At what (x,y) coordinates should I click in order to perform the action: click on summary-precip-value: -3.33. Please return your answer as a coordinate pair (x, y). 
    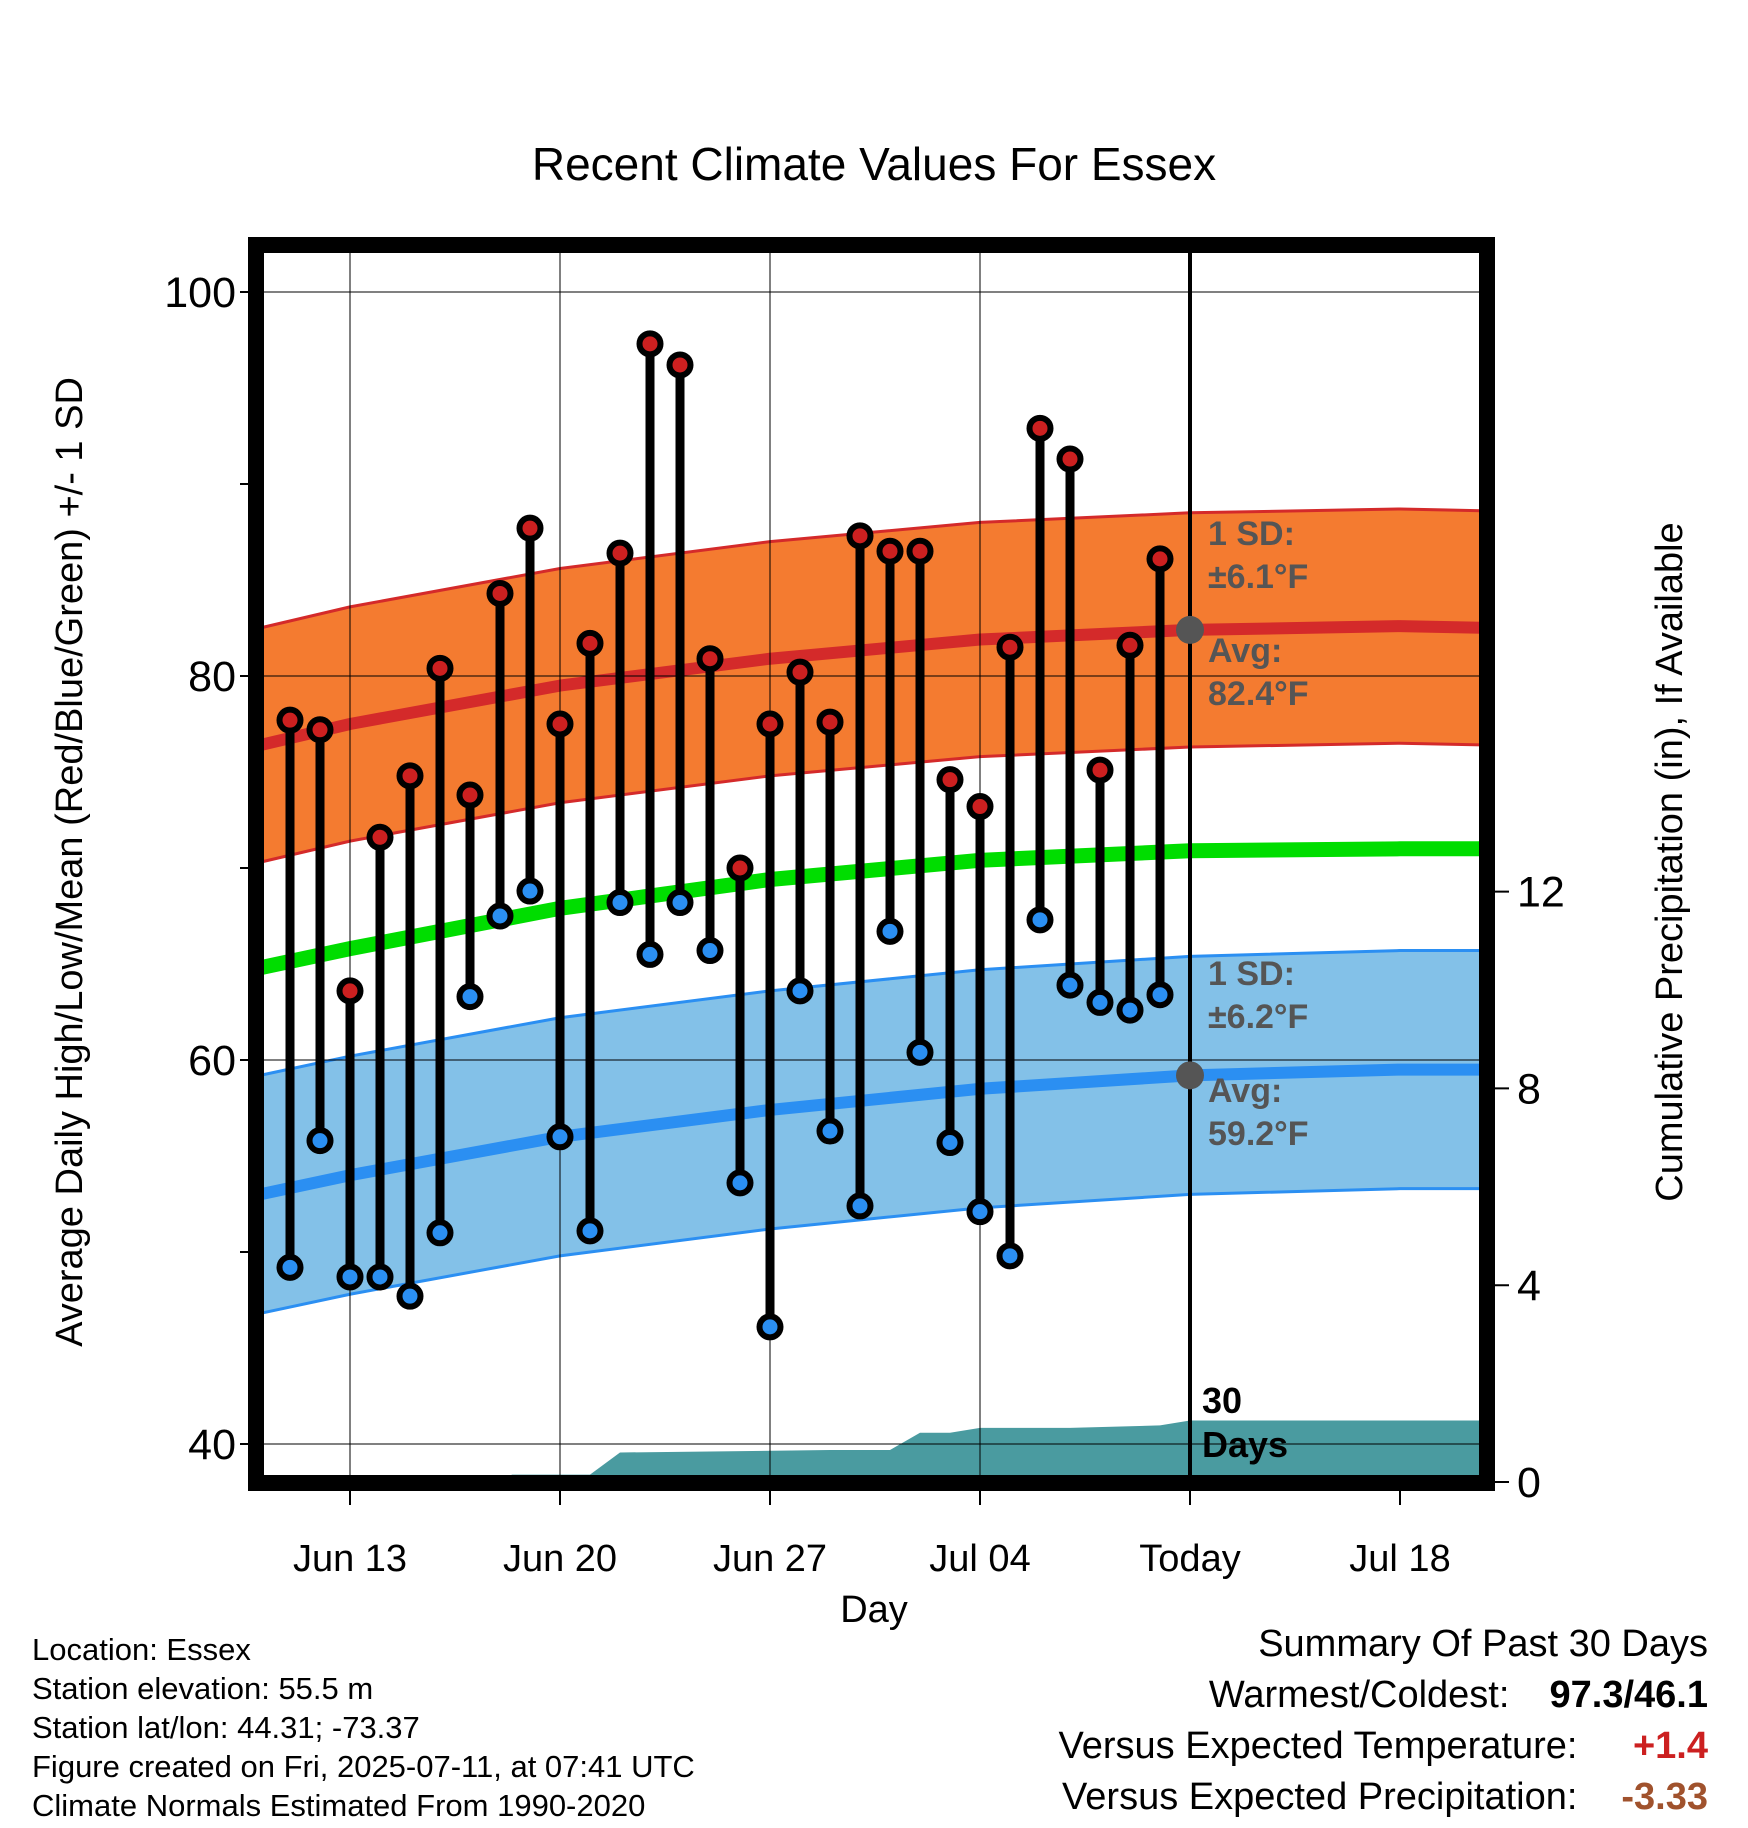
    Looking at the image, I should click on (1664, 1797).